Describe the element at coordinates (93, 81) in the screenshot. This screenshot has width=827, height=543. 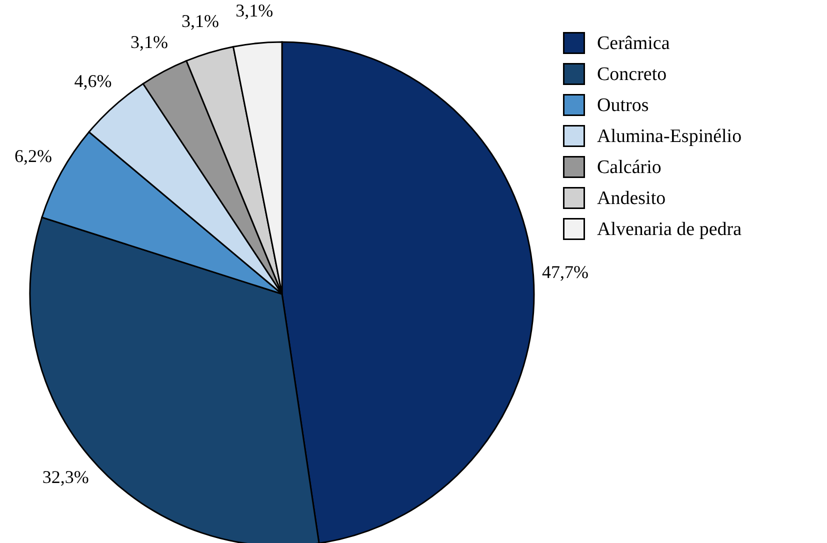
I see `data-label: 4,6%` at that location.